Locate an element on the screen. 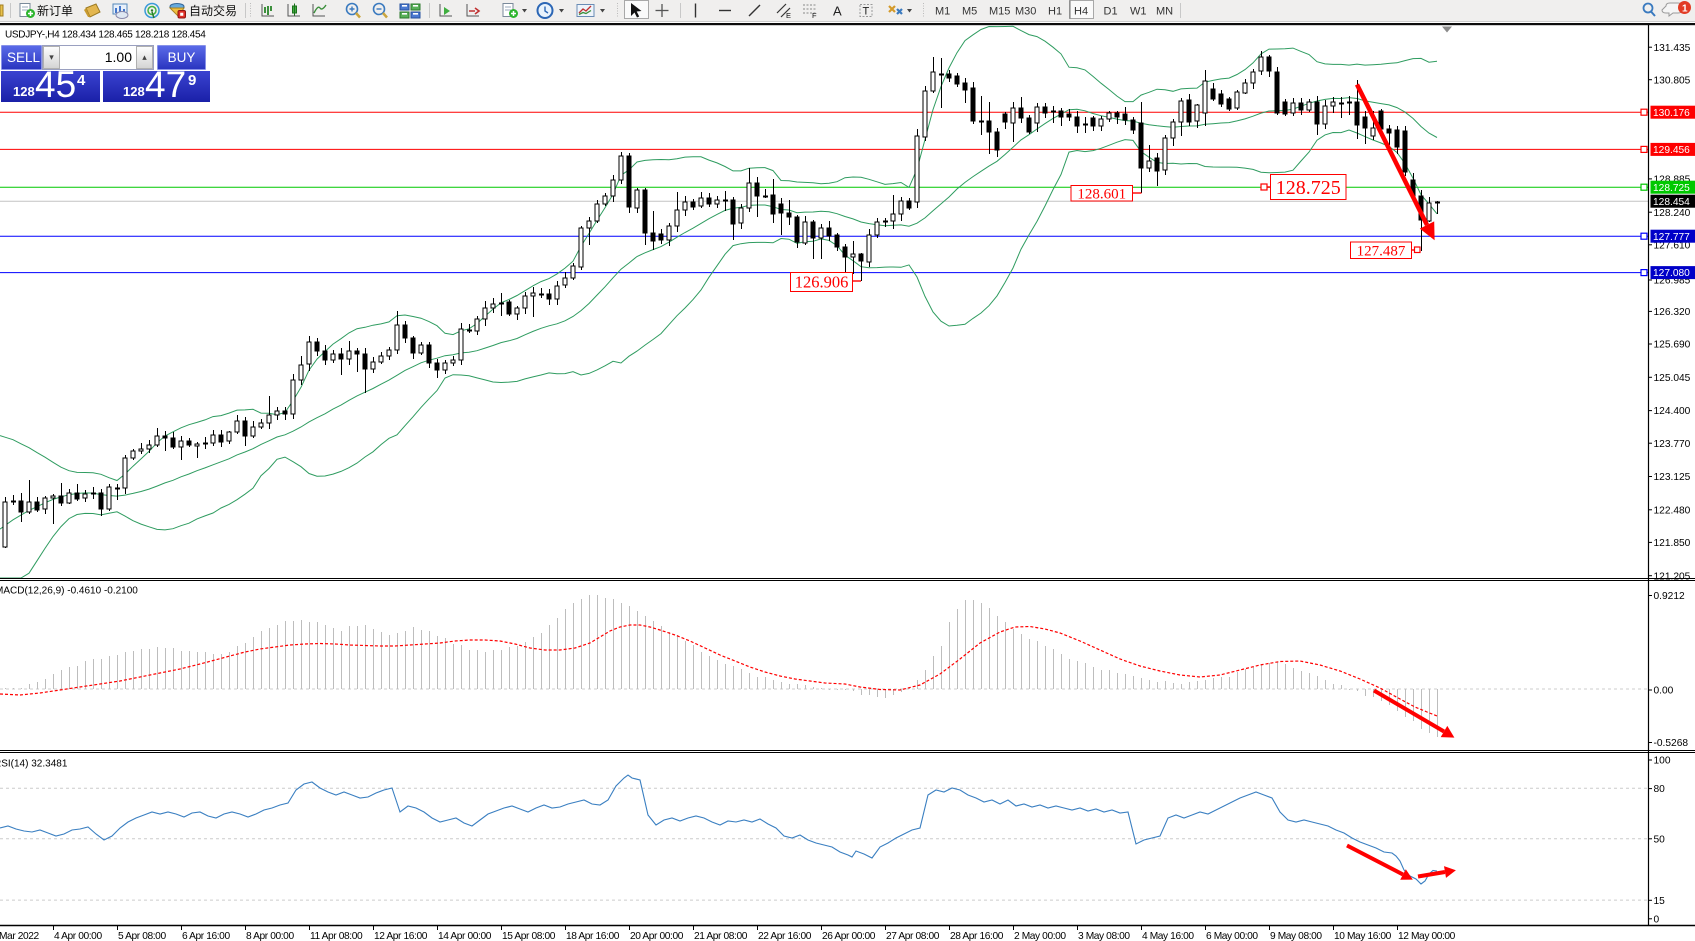 Image resolution: width=1695 pixels, height=941 pixels. svg-text: 125.045 is located at coordinates (1672, 378).